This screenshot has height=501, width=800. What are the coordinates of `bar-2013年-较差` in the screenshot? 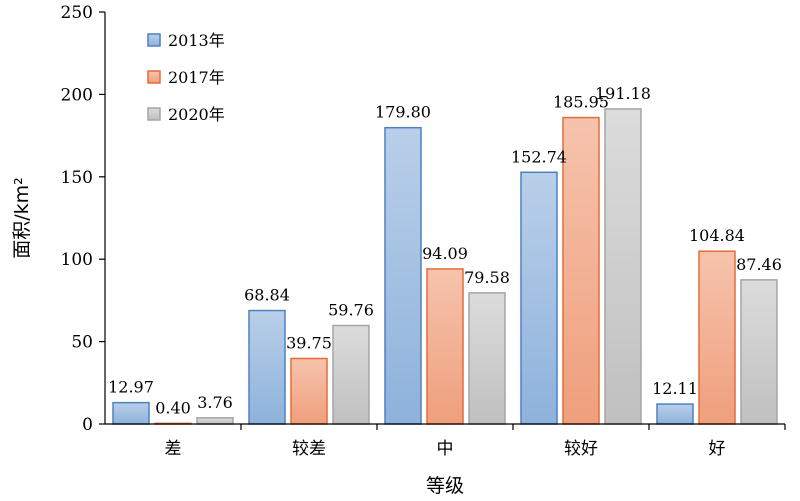 It's located at (267, 367).